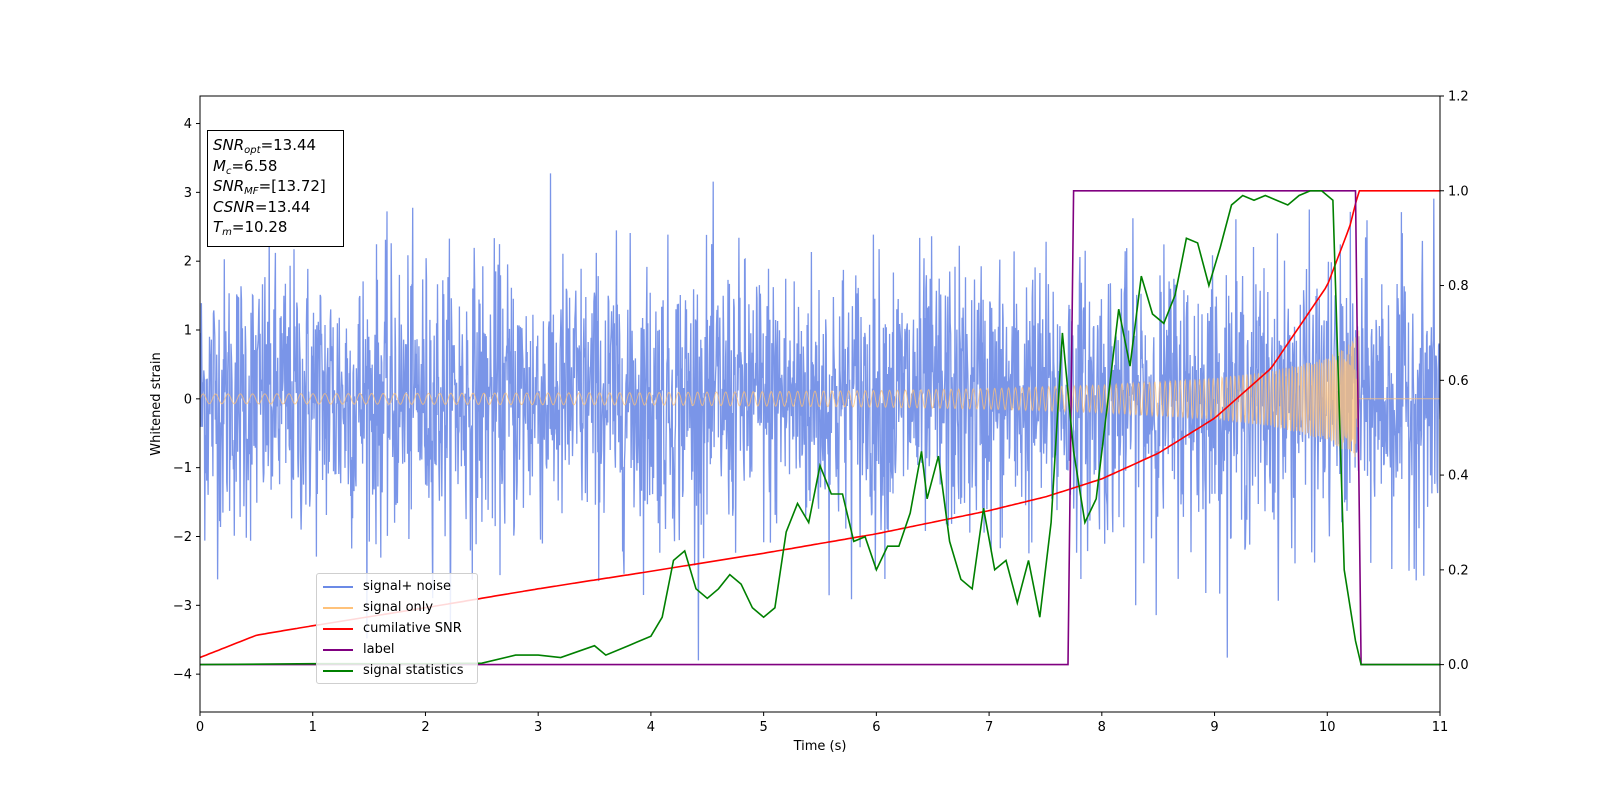  I want to click on y2-tick-label: 0.8, so click(1458, 286).